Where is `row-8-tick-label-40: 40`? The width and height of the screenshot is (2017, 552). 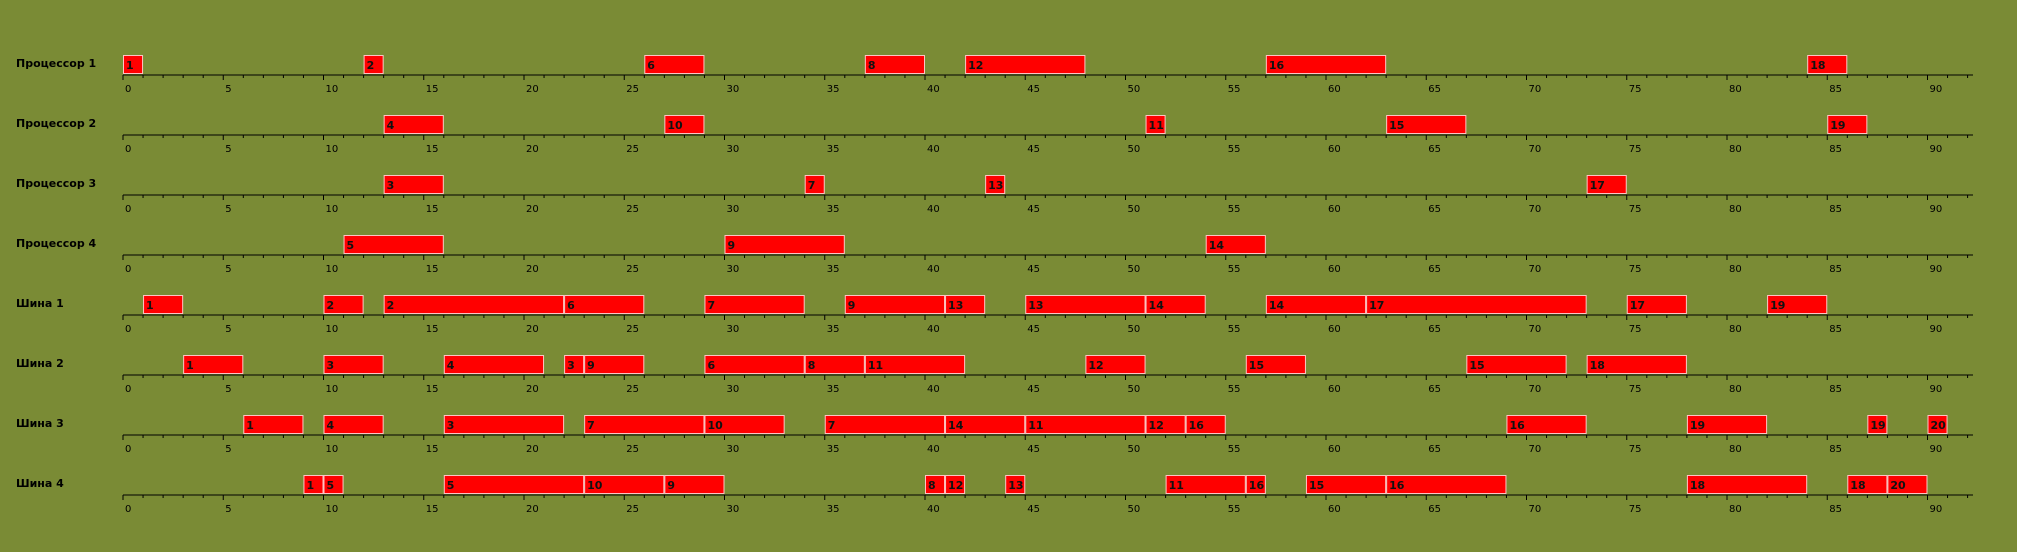
row-8-tick-label-40: 40 is located at coordinates (933, 509).